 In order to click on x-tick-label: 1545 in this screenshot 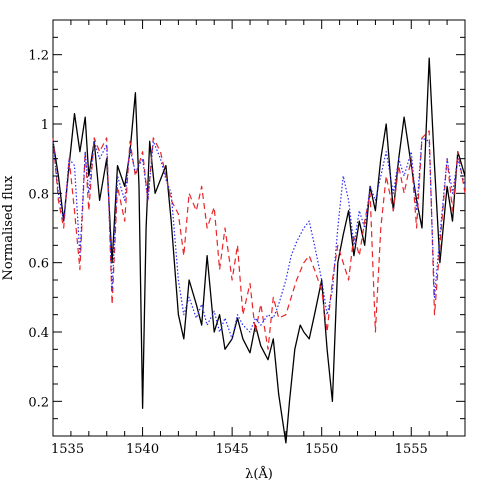, I will do `click(232, 449)`.